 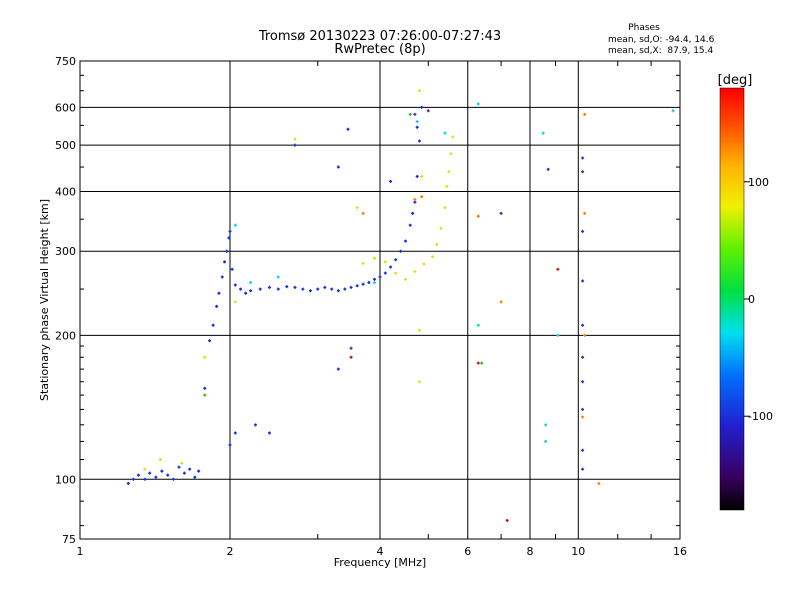 I want to click on colorbar-tick-label: 100, so click(x=758, y=182).